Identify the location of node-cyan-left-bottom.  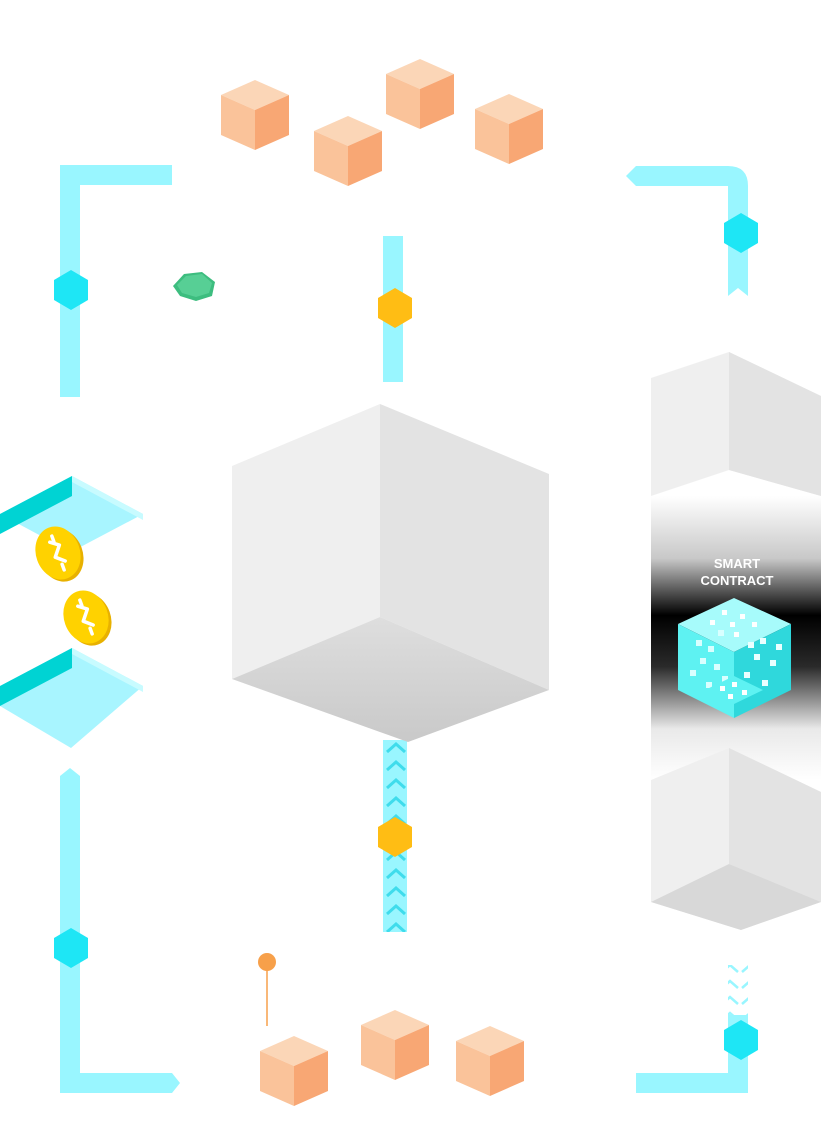
(71, 948).